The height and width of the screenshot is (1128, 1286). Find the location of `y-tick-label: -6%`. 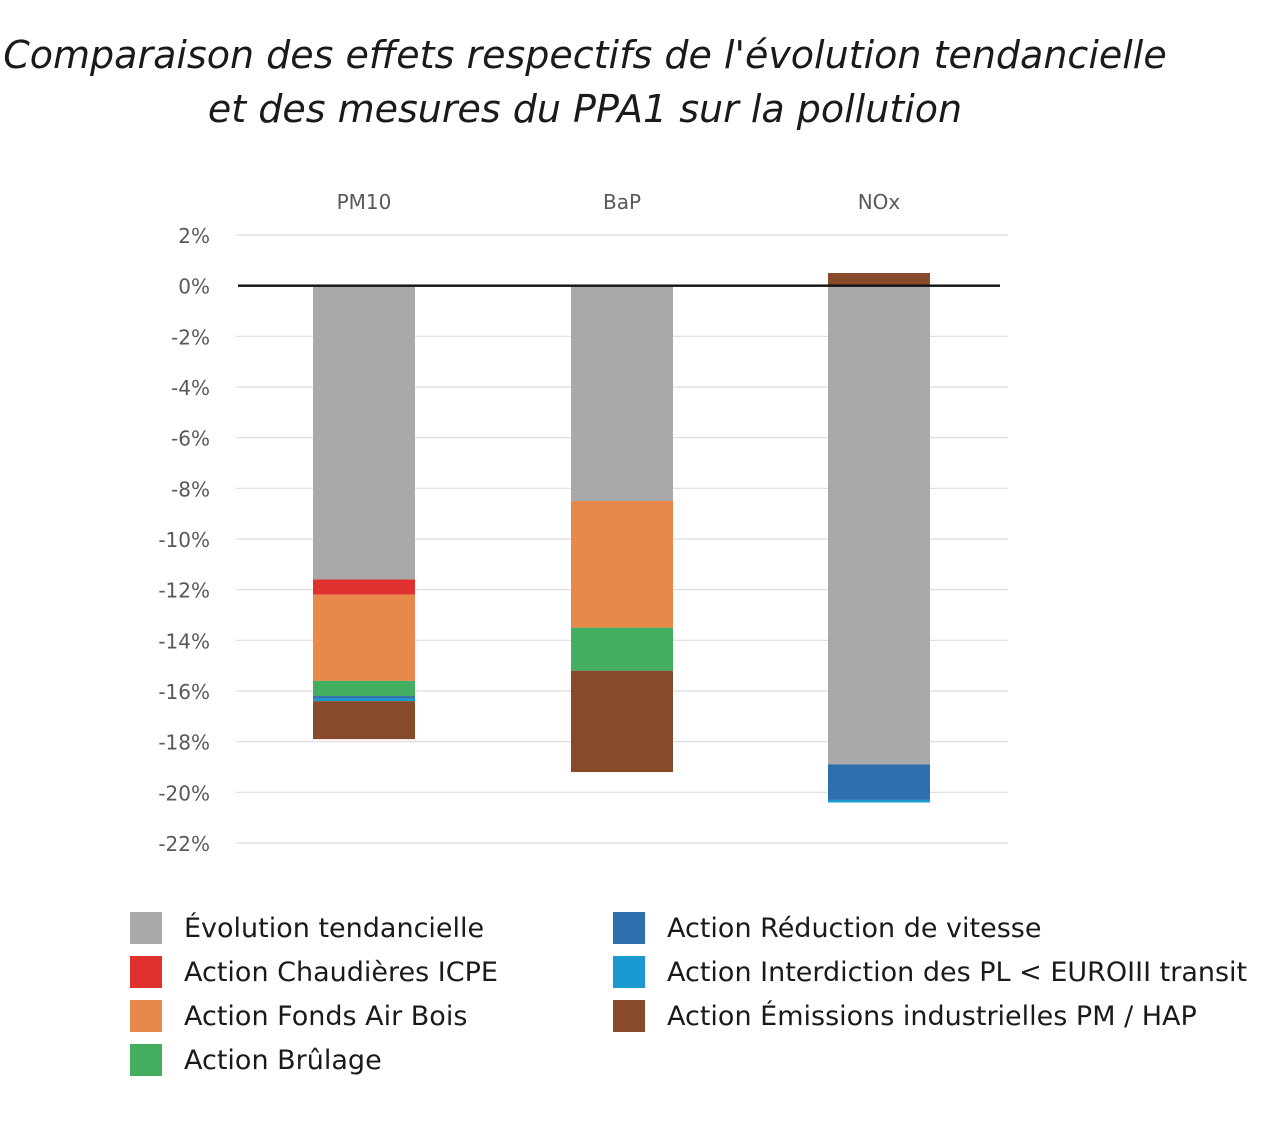

y-tick-label: -6% is located at coordinates (190, 439).